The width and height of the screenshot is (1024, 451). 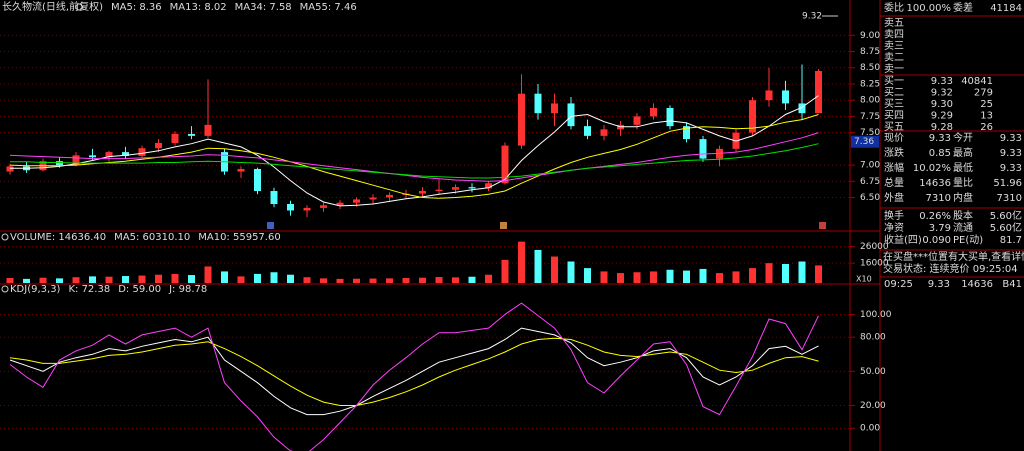 I want to click on bid-price: 9.33, so click(x=942, y=81).